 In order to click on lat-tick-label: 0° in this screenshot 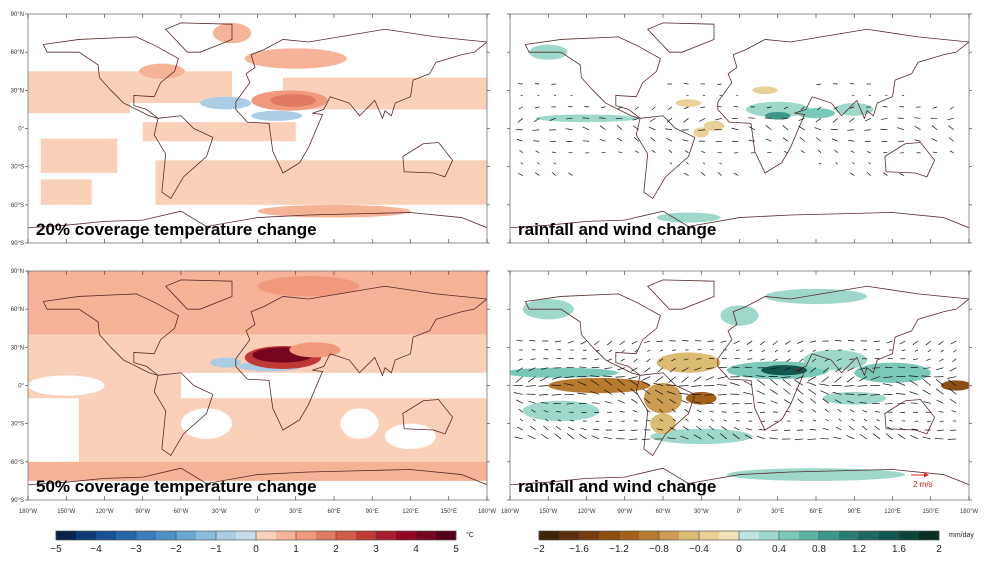, I will do `click(21, 387)`.